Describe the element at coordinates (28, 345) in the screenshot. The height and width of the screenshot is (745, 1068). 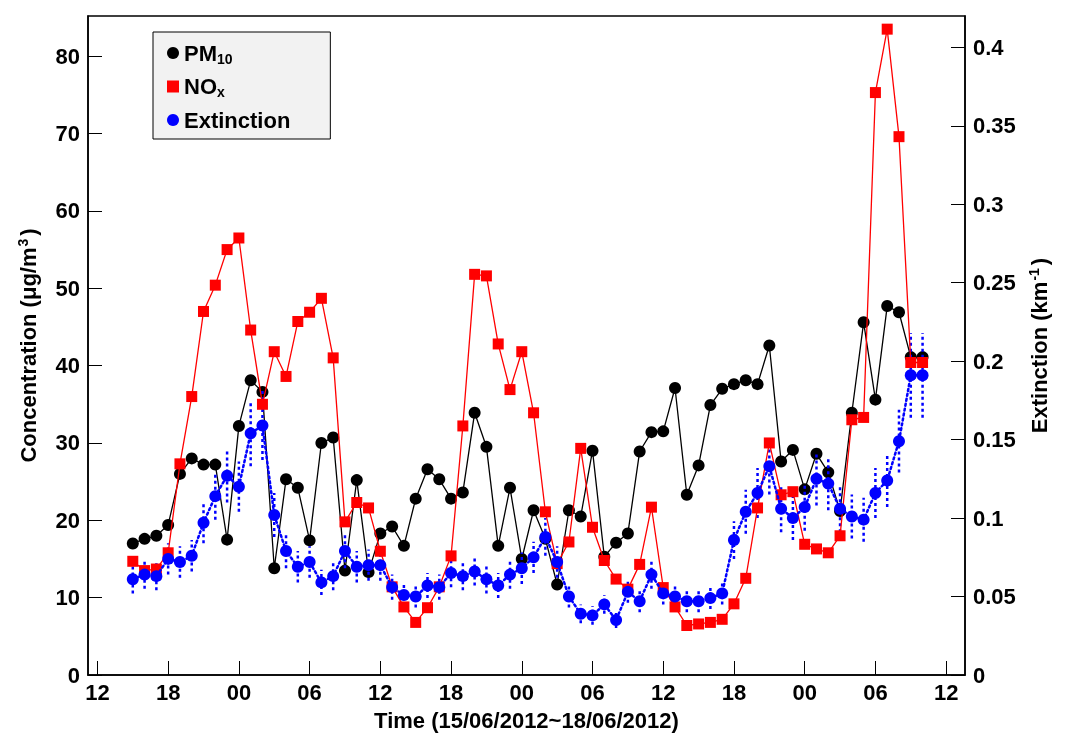
I see `y-axis-title: Concentration (μg/m3)` at that location.